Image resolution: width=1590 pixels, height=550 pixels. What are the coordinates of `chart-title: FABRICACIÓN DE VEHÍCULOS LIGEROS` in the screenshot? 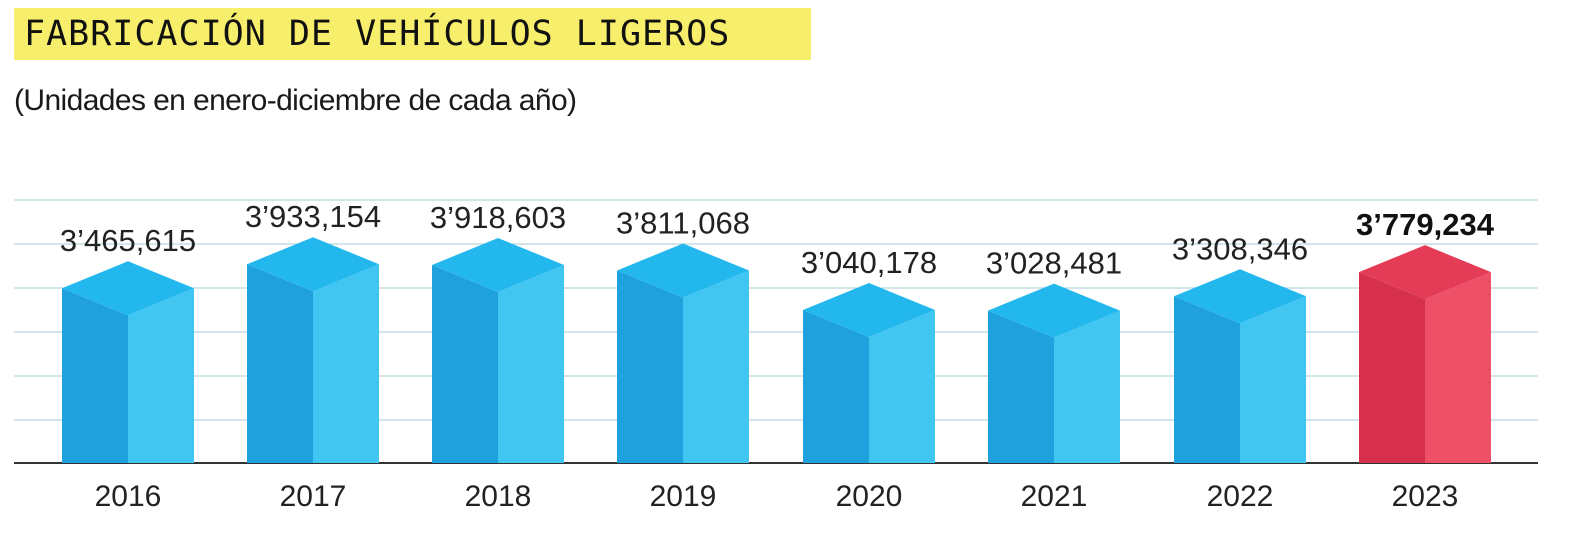 It's located at (377, 34).